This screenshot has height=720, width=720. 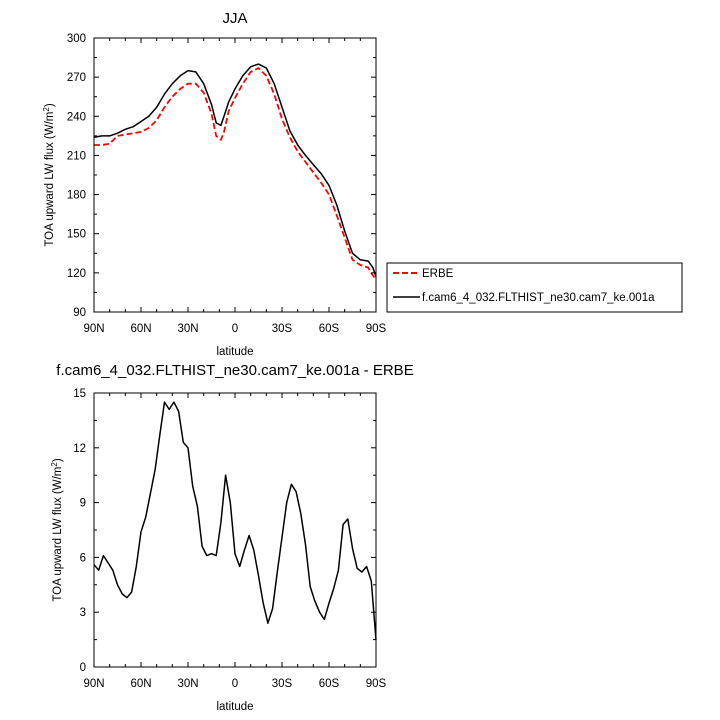 I want to click on top-y-tick-label: 270, so click(x=76, y=78).